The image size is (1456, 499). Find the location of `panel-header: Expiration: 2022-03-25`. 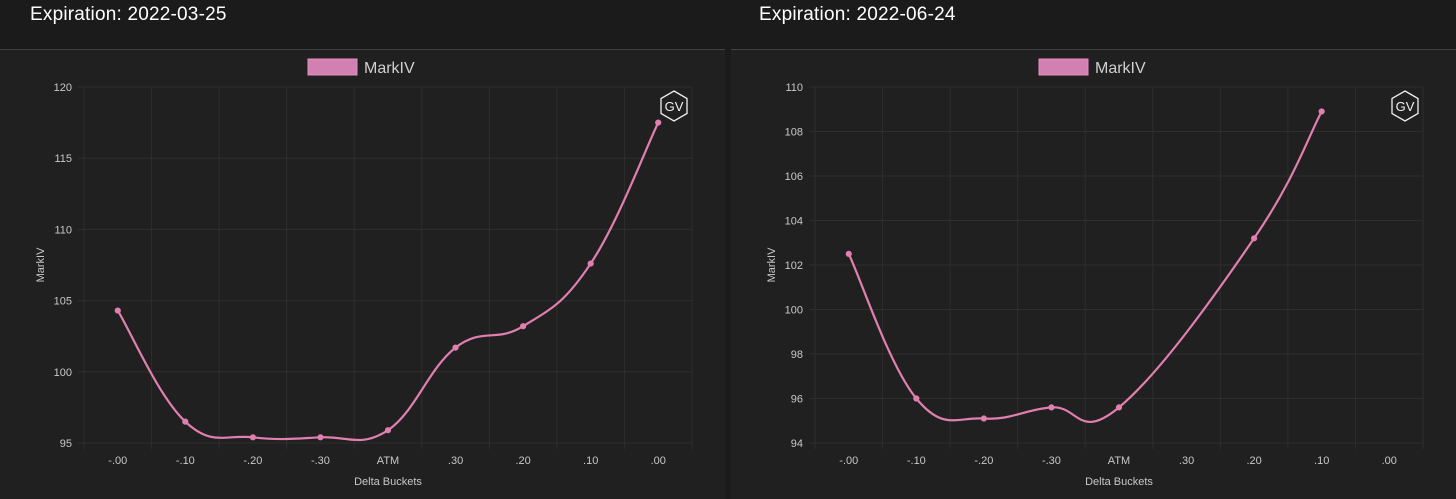

panel-header: Expiration: 2022-03-25 is located at coordinates (362, 25).